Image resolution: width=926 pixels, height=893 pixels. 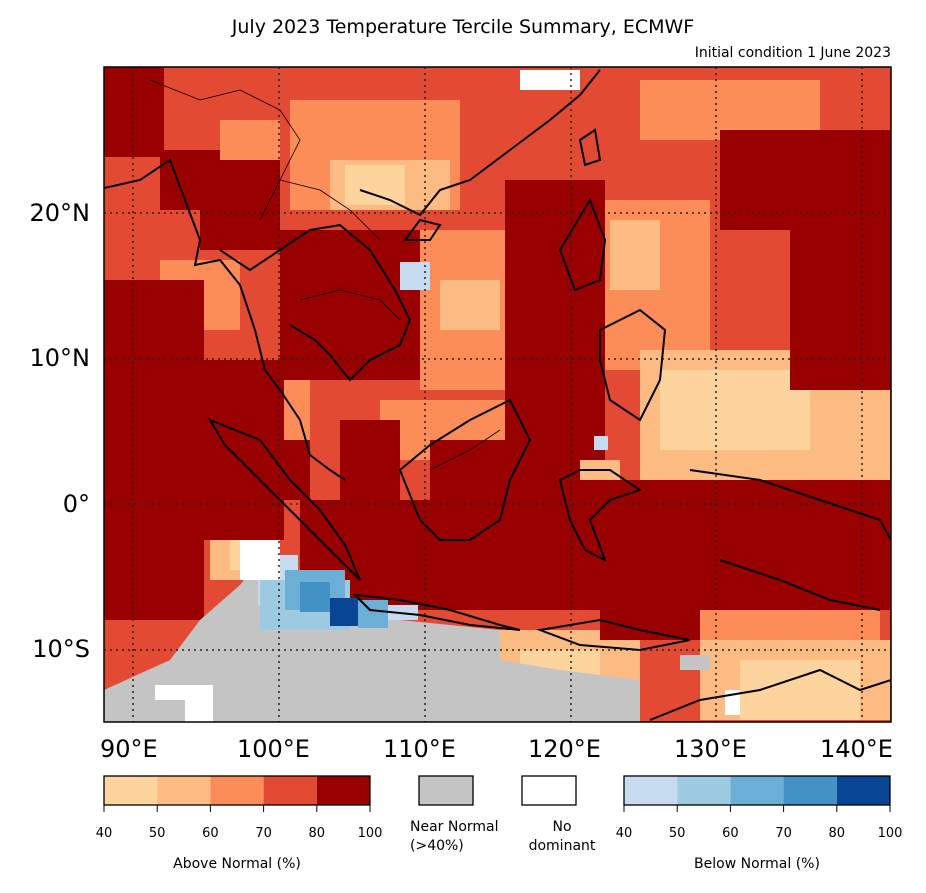 I want to click on lat-label-0: 0°, so click(x=76, y=504).